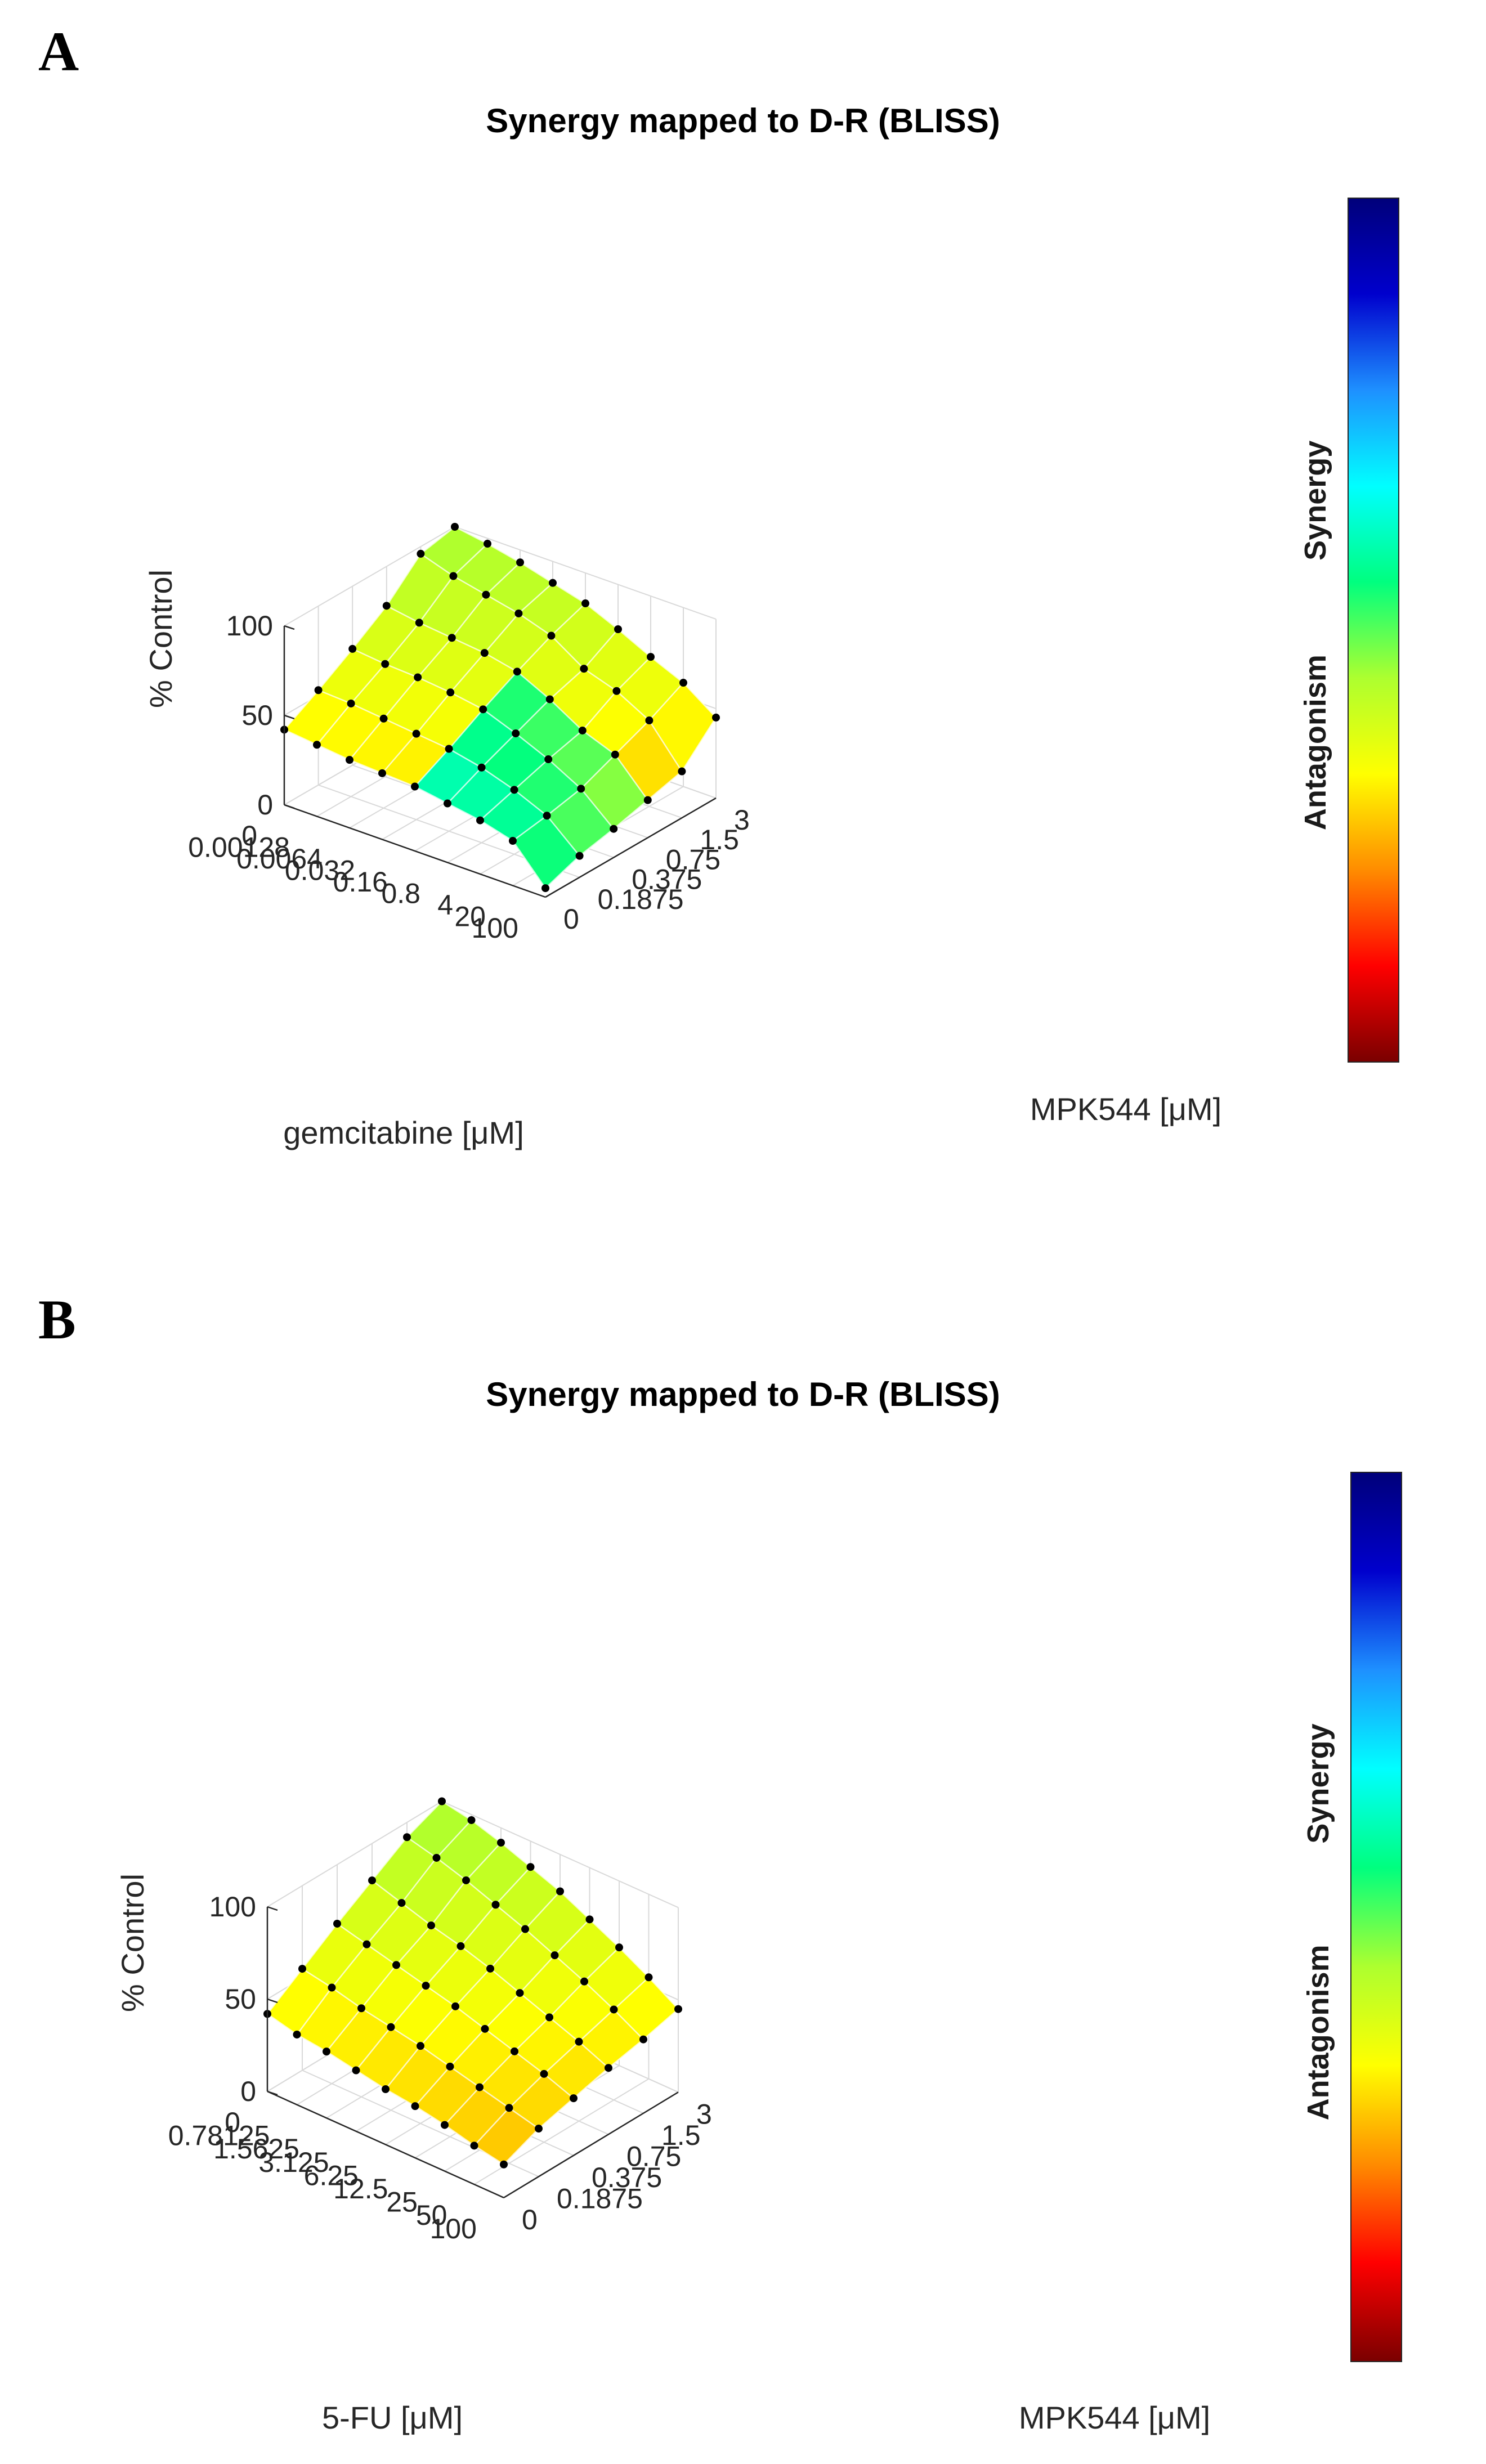  I want to click on x-tick-label: 4, so click(445, 905).